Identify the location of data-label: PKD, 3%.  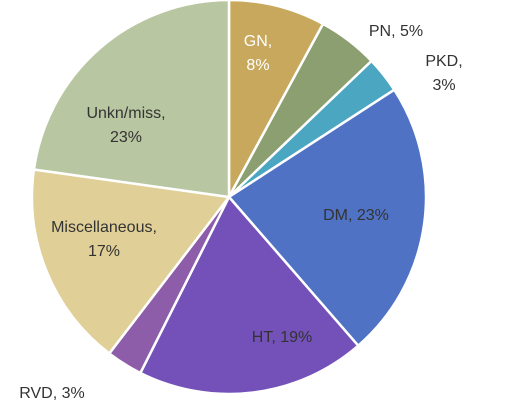
(444, 73).